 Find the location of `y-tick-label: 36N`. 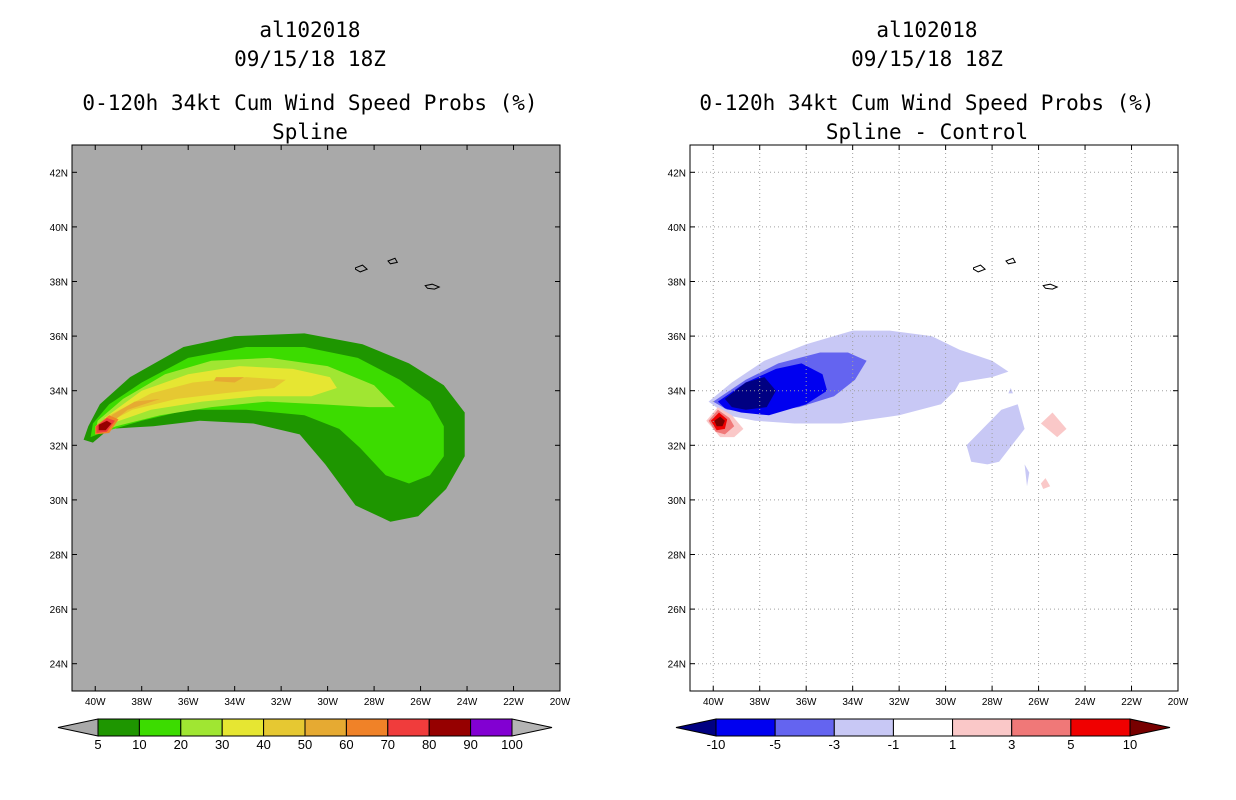

y-tick-label: 36N is located at coordinates (677, 337).